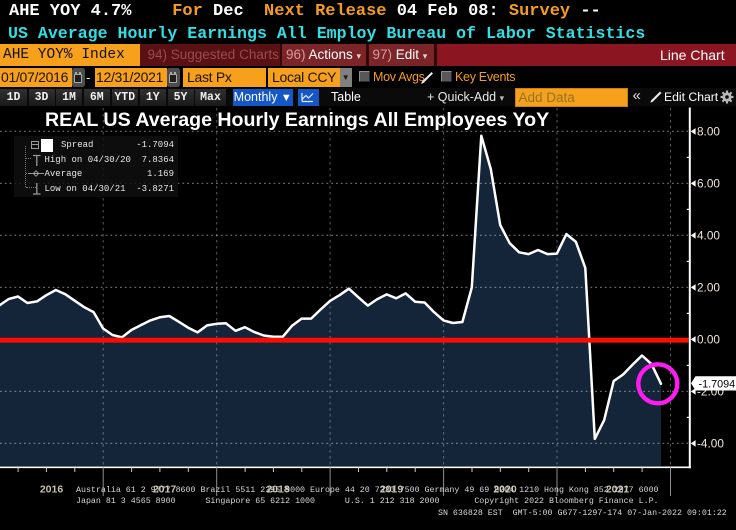 The width and height of the screenshot is (736, 530). Describe the element at coordinates (710, 444) in the screenshot. I see `svg-text: -4.00` at that location.